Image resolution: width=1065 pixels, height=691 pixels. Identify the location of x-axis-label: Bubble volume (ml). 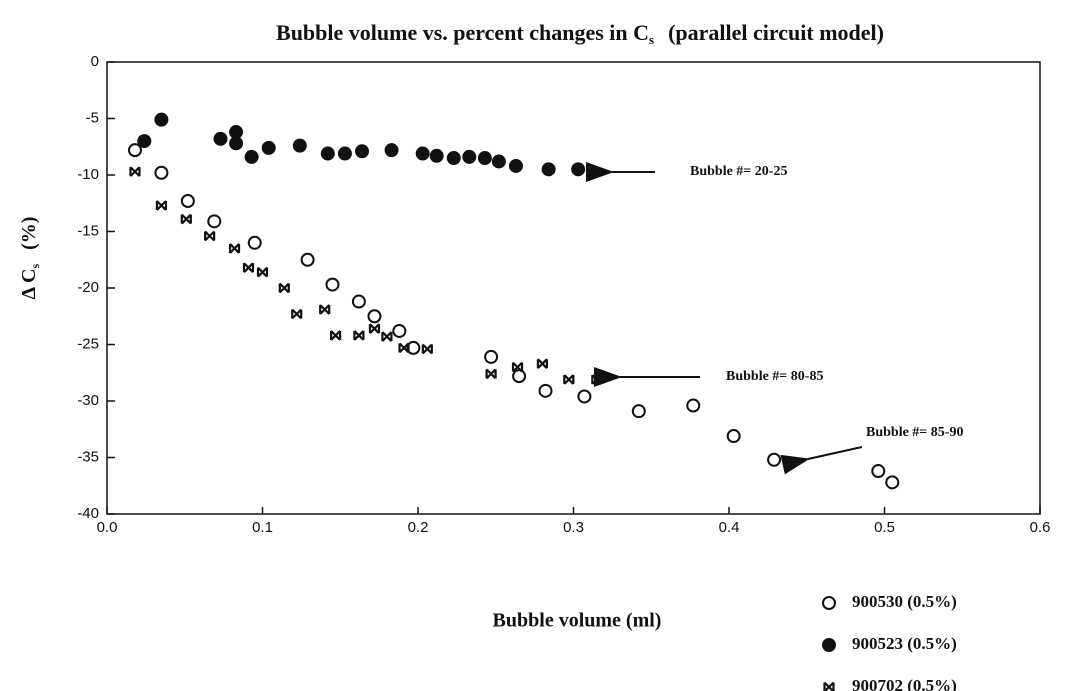
(577, 621).